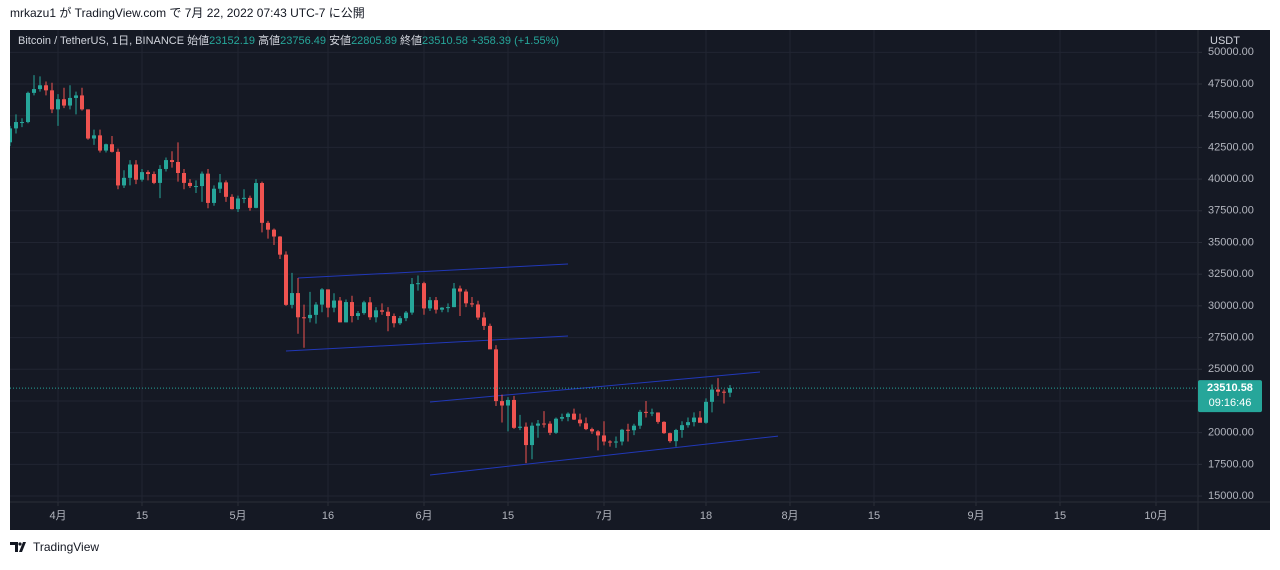  Describe the element at coordinates (1230, 403) in the screenshot. I see `countdown: 09:16:46` at that location.